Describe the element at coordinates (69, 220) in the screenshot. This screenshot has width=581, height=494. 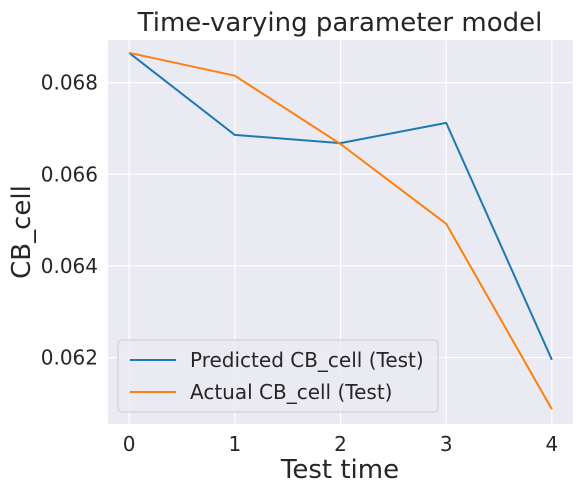
I see `y-tick-labels: 0.062 0.064 0.066 0.068` at that location.